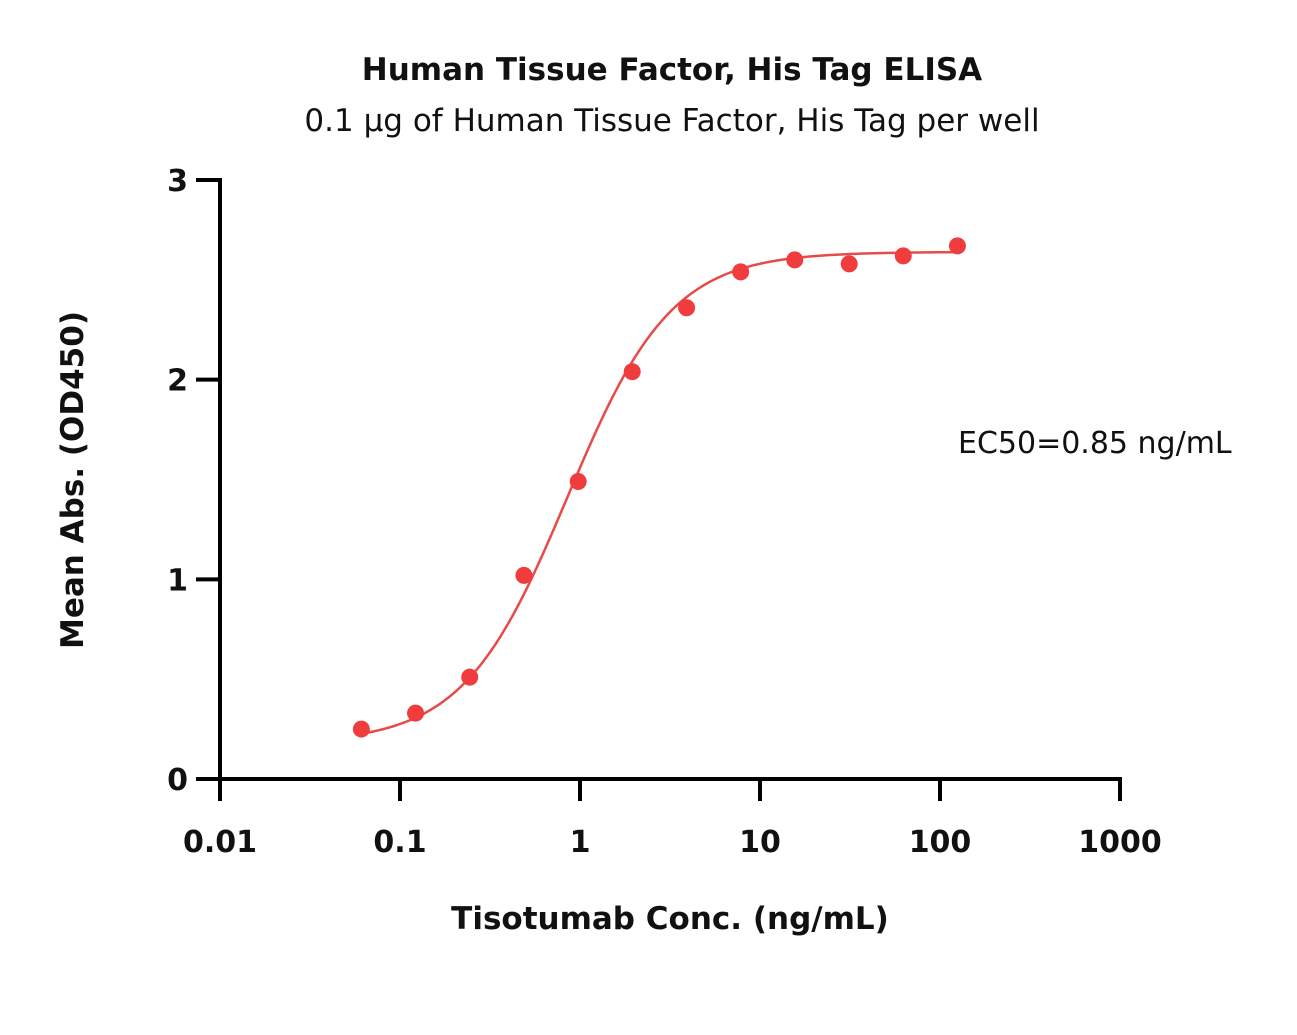 The image size is (1297, 1035). I want to click on x-tick-label: 1, so click(580, 842).